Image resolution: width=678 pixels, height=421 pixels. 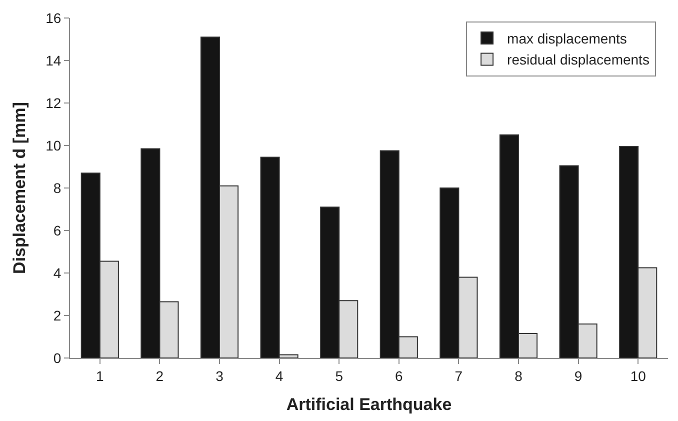 I want to click on legend-label: max displacements, so click(x=567, y=38).